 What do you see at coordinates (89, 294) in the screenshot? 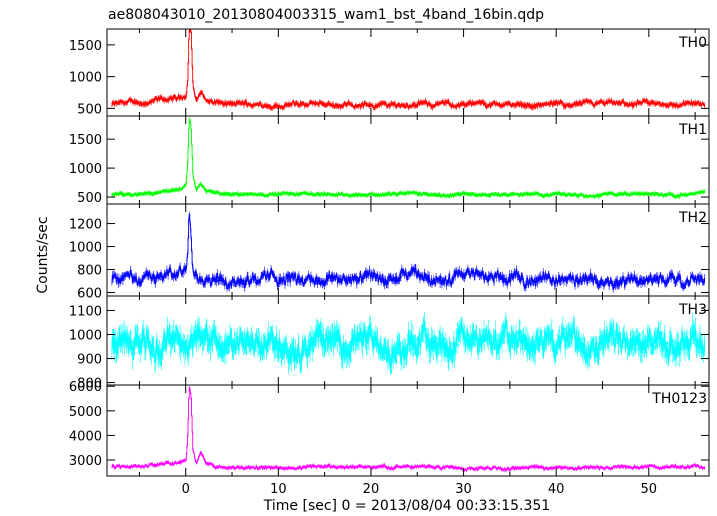
I see `y-tick-label: 600` at bounding box center [89, 294].